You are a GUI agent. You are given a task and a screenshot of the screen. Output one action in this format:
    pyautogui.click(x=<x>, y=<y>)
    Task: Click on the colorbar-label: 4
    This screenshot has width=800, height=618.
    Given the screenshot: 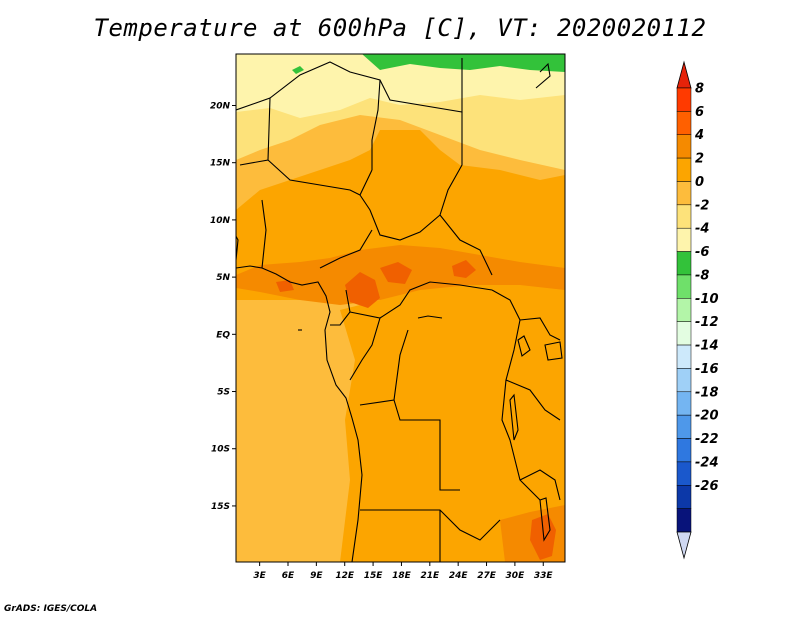 What is the action you would take?
    pyautogui.click(x=699, y=135)
    